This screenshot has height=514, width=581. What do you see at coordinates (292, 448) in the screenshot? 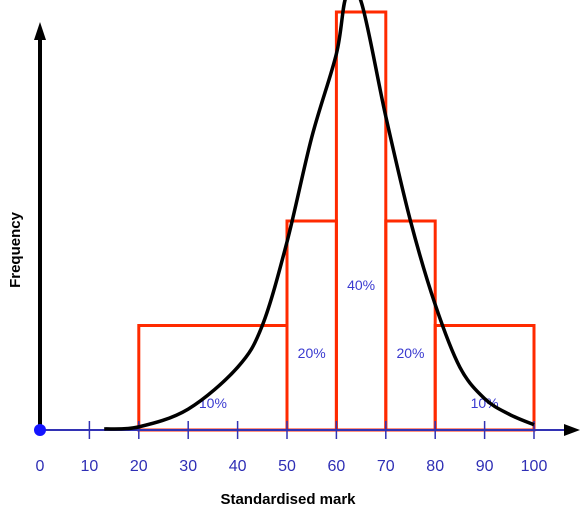
I see `x-ticks: 0 10 20 30 40 50 60 70 80 90 100` at bounding box center [292, 448].